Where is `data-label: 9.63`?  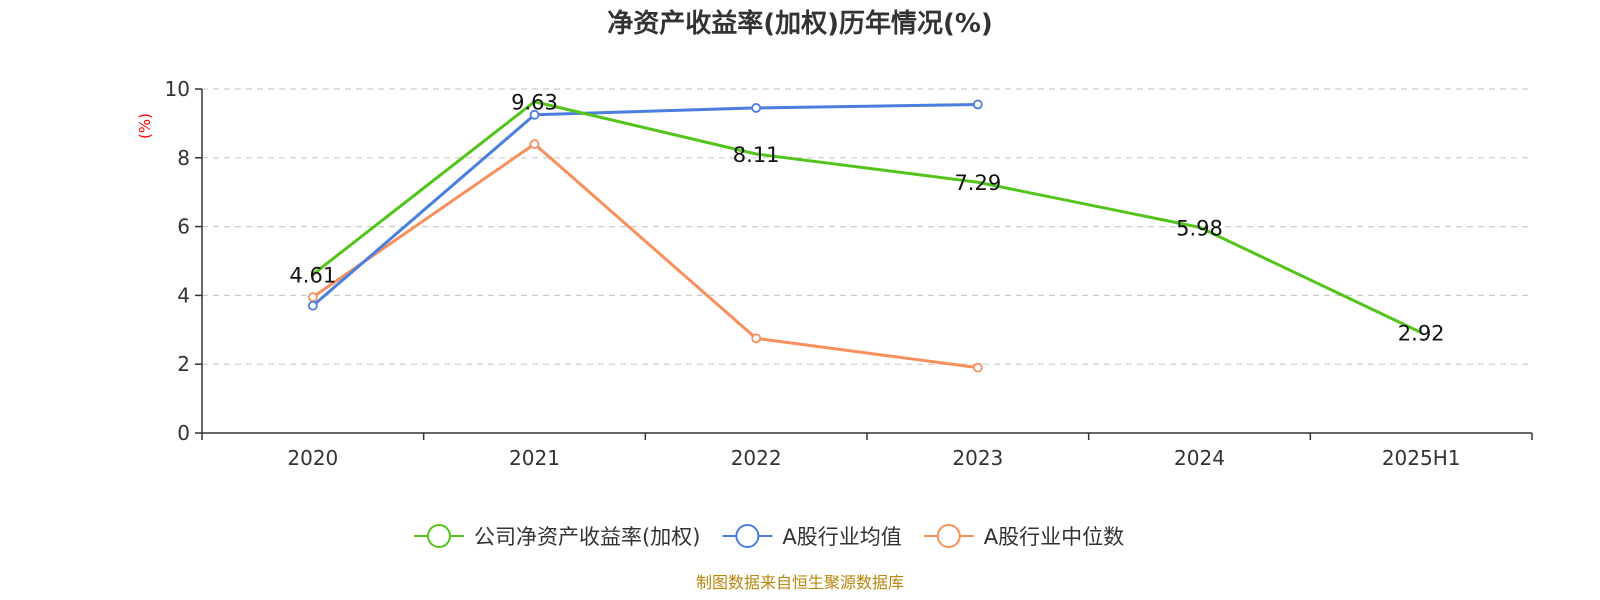 data-label: 9.63 is located at coordinates (534, 103).